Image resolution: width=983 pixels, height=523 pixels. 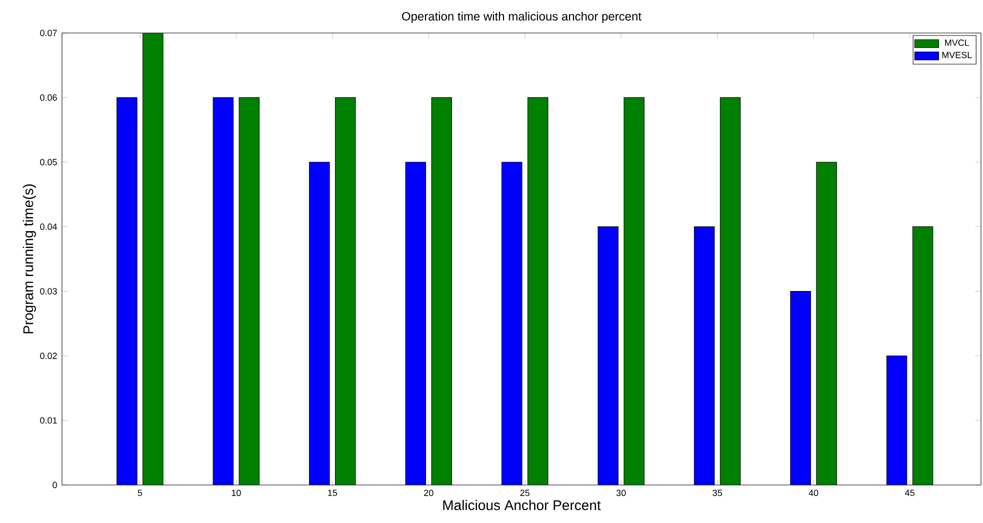 I want to click on x-tick-label: 5, so click(x=140, y=493).